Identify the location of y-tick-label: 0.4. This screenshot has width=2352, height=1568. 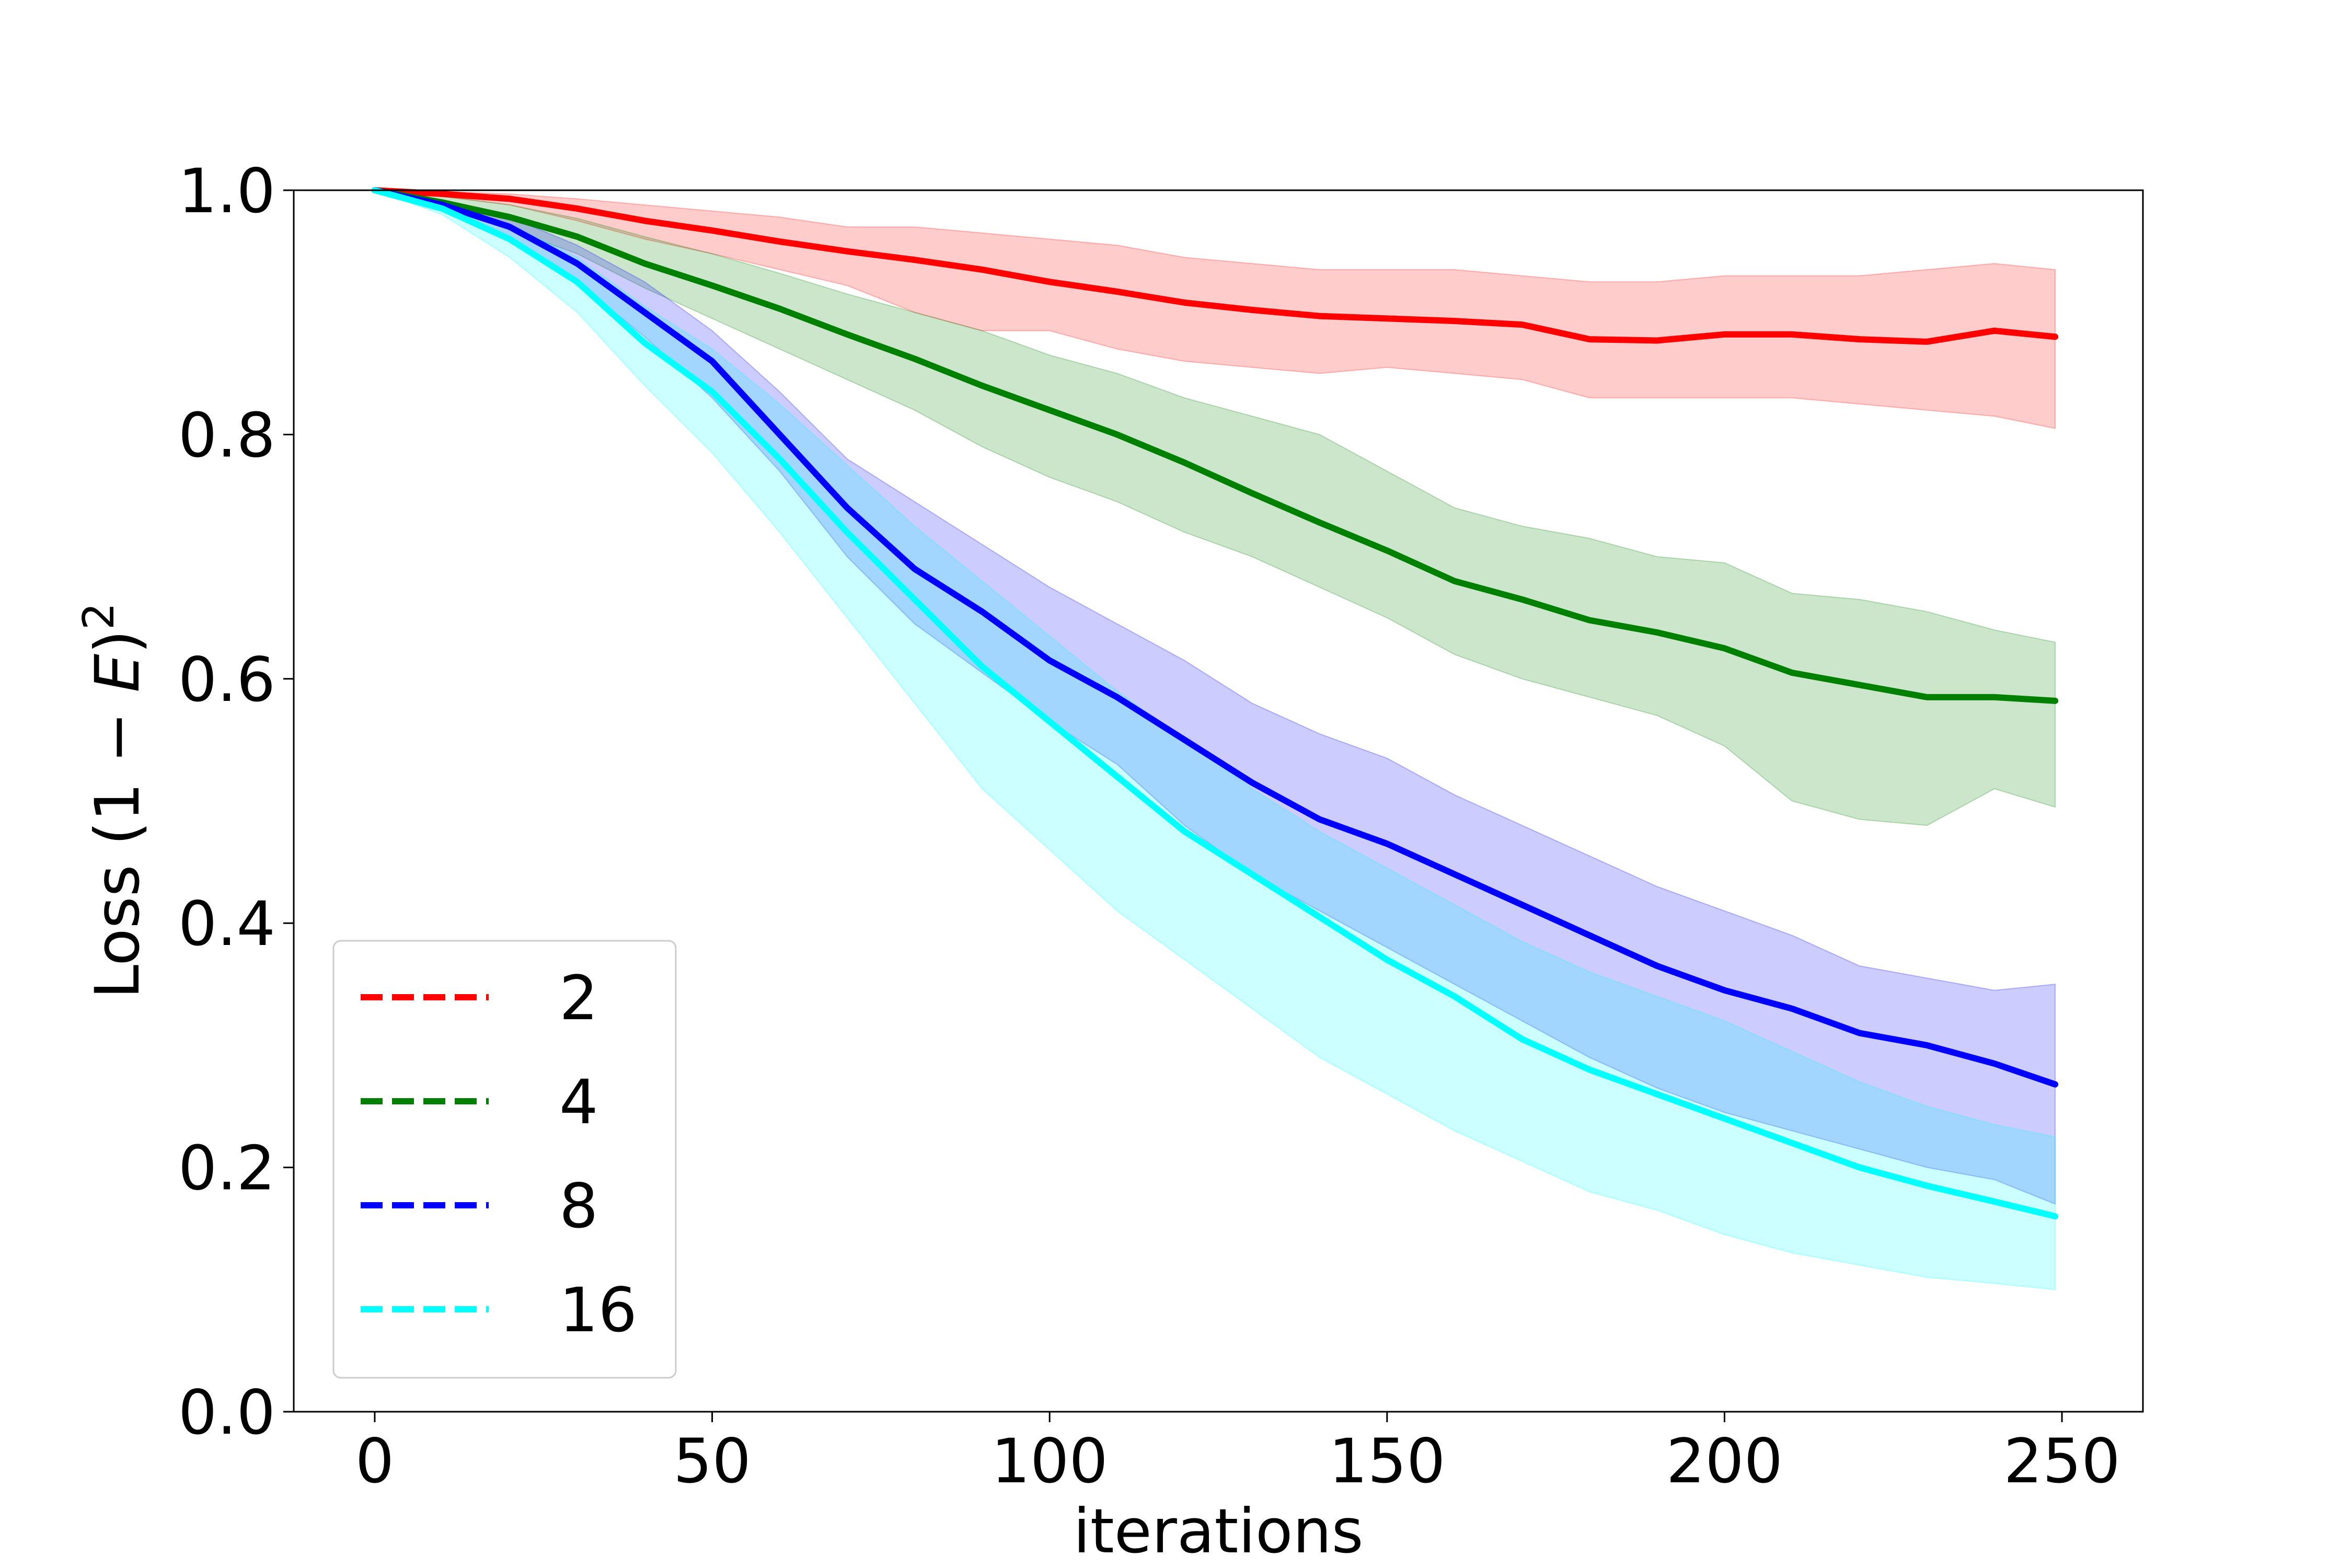
(226, 924).